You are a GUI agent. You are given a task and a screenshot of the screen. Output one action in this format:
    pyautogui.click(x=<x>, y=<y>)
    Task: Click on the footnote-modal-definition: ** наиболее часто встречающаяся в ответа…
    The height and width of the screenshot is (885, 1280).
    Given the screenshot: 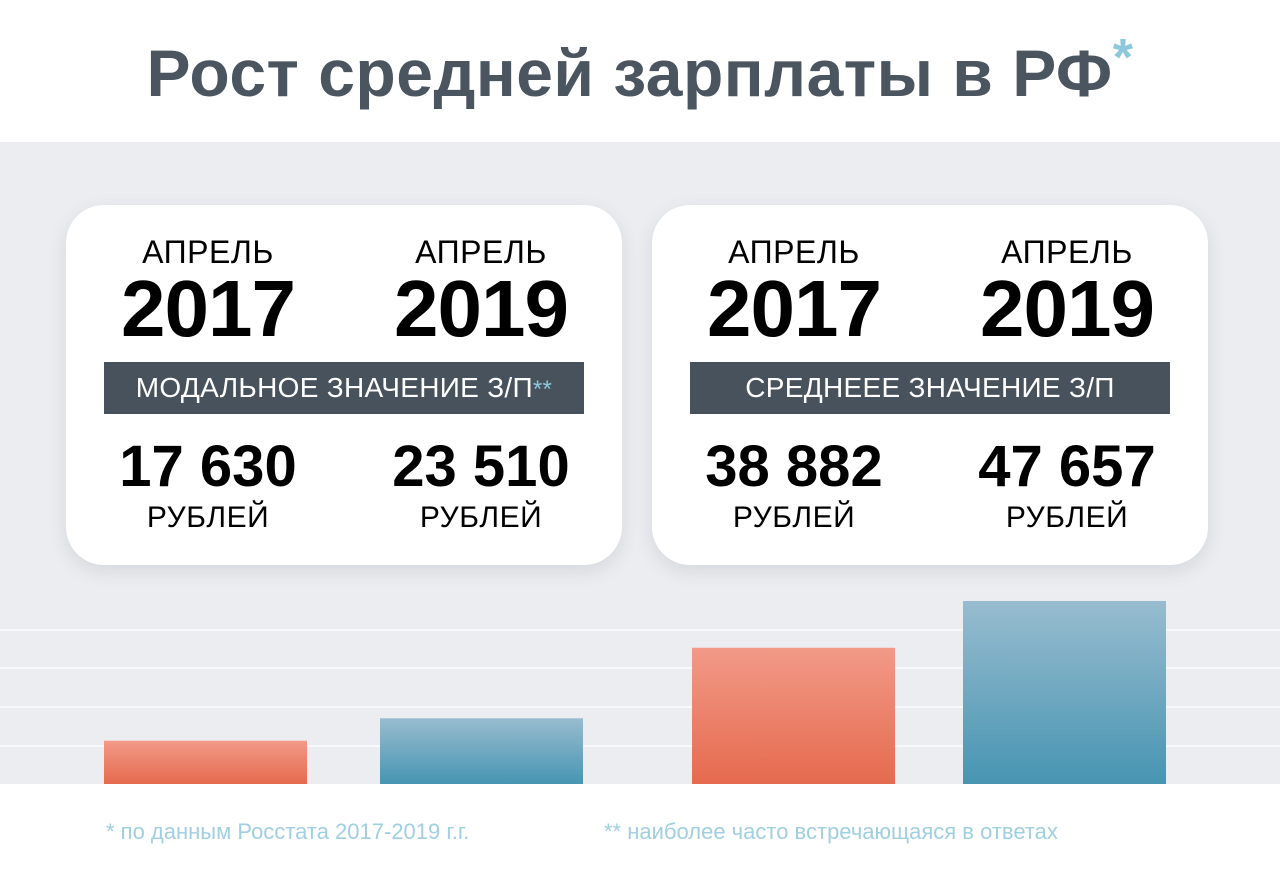 What is the action you would take?
    pyautogui.click(x=831, y=831)
    